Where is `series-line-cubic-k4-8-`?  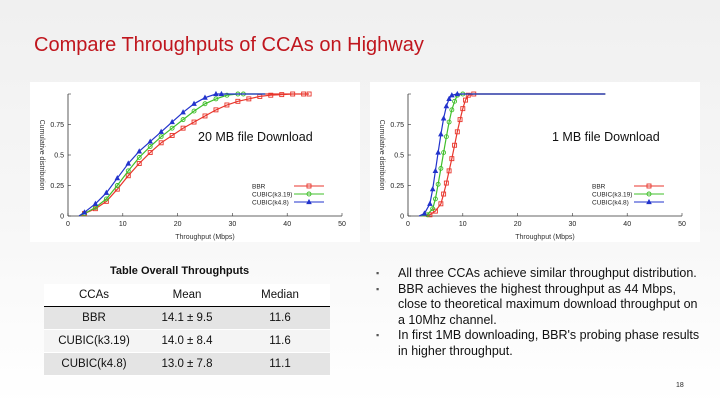 series-line-cubic-k4-8- is located at coordinates (172, 155).